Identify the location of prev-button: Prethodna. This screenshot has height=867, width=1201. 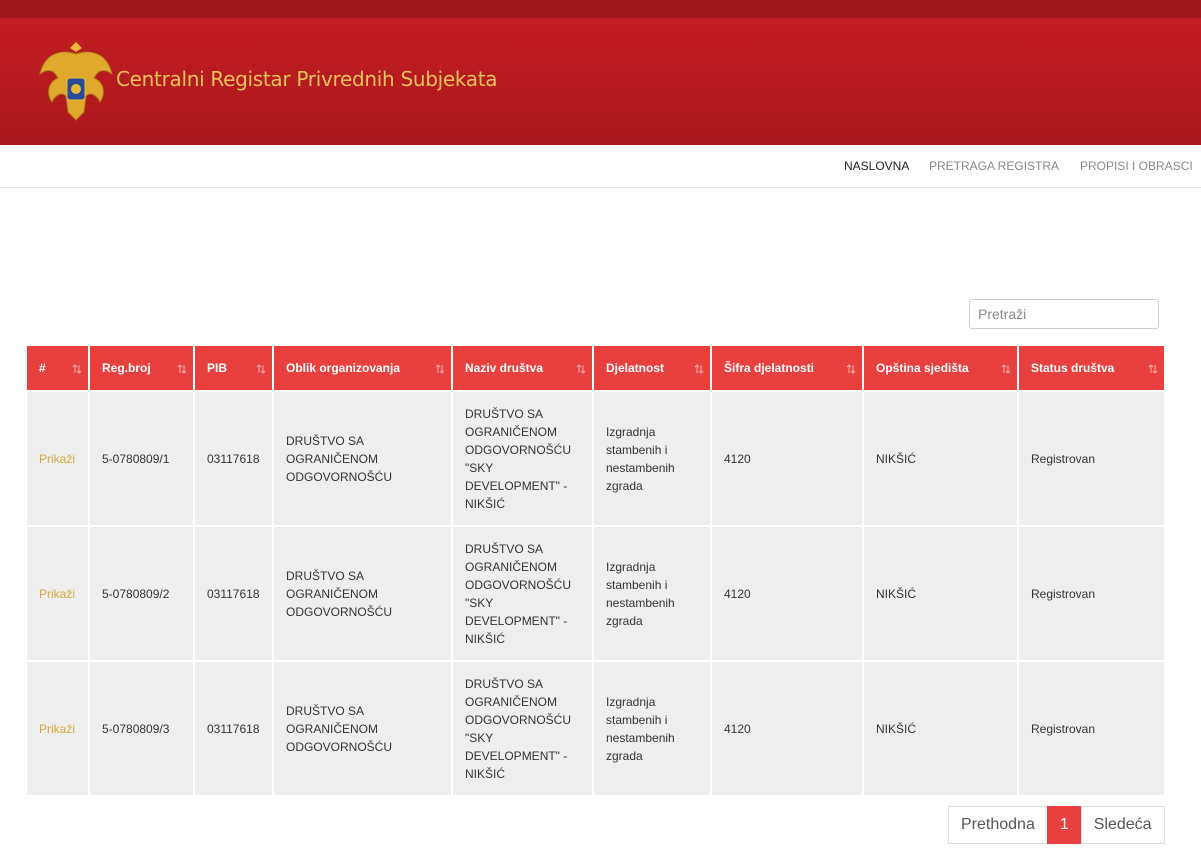
(998, 825).